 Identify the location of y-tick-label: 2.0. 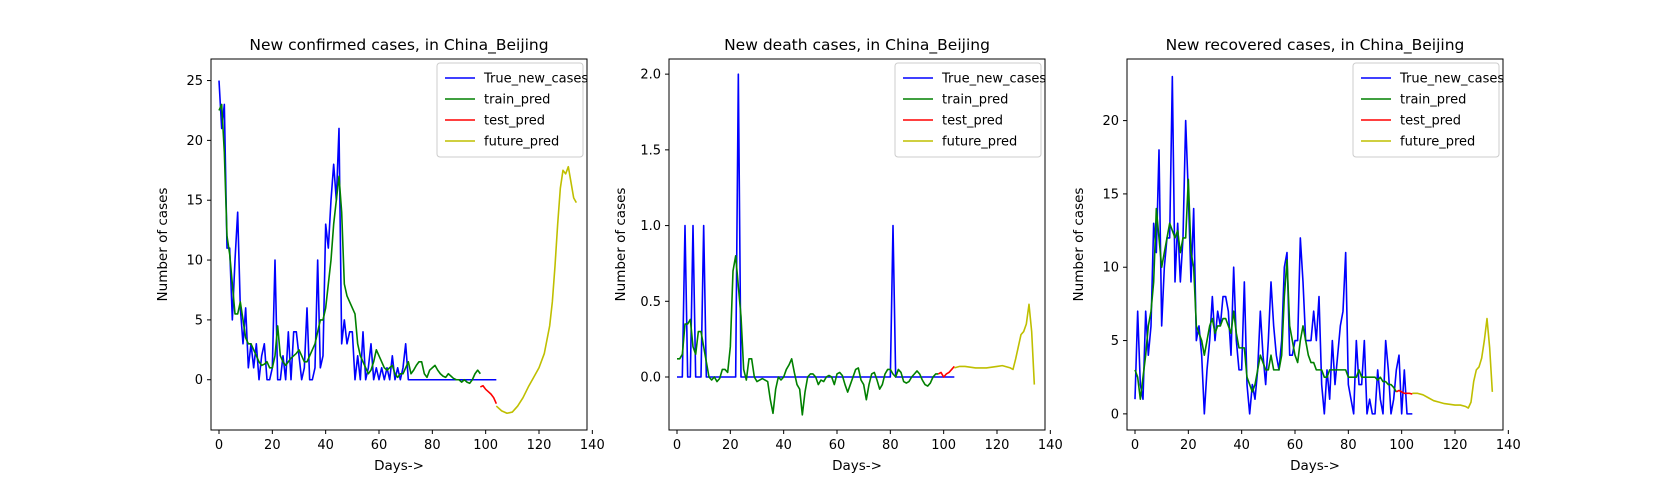
(650, 75).